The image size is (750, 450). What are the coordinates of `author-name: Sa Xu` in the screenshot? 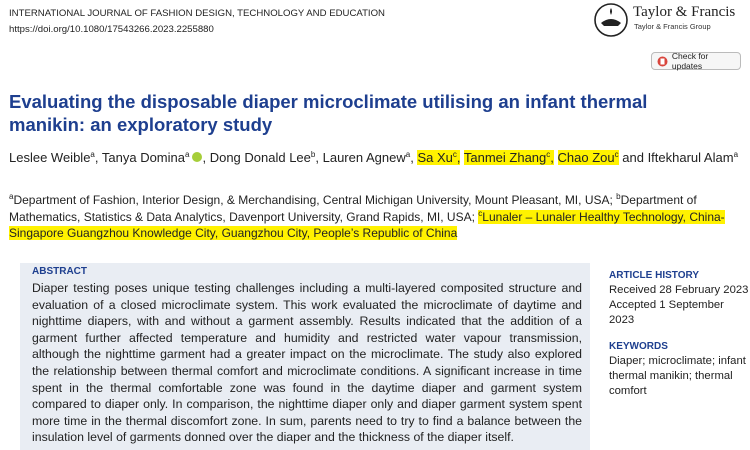 It's located at (435, 157).